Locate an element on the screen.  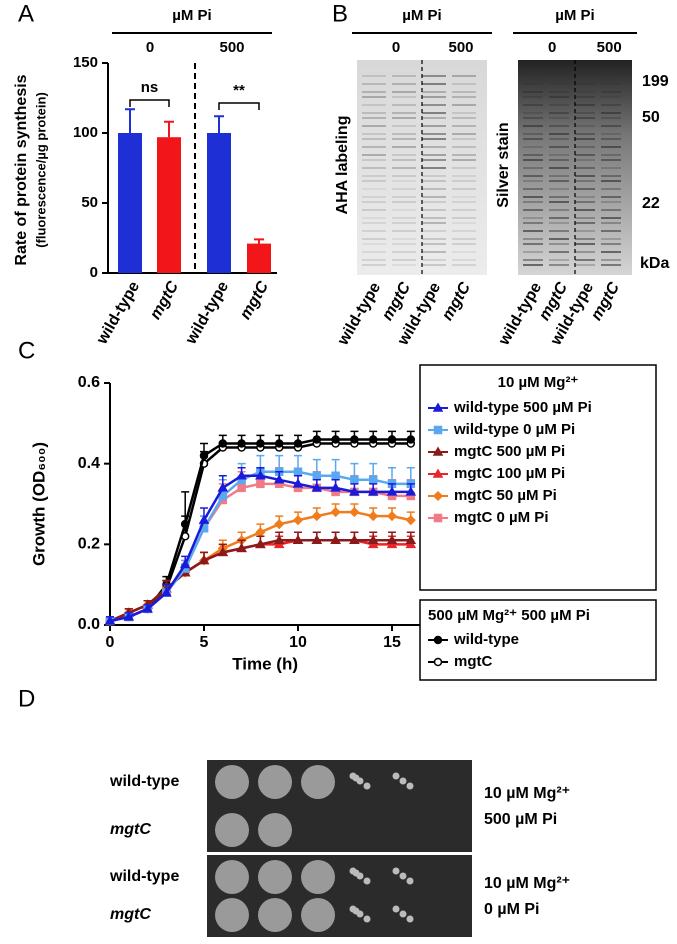
bracket is located at coordinates (149, 103).